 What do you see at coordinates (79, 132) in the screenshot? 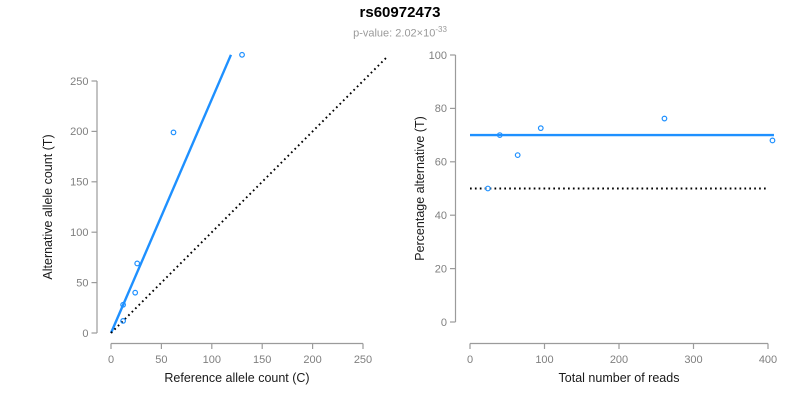
I see `y-tick-label: 200` at bounding box center [79, 132].